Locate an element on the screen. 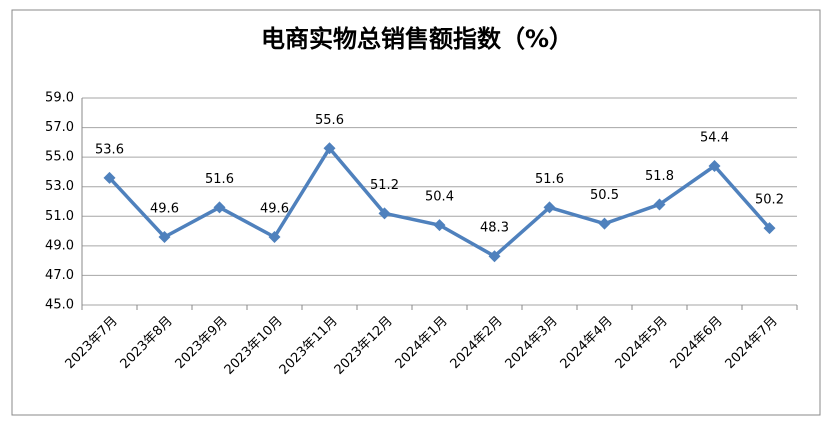 The image size is (834, 429). y-tick-label: 59.0 is located at coordinates (59, 98).